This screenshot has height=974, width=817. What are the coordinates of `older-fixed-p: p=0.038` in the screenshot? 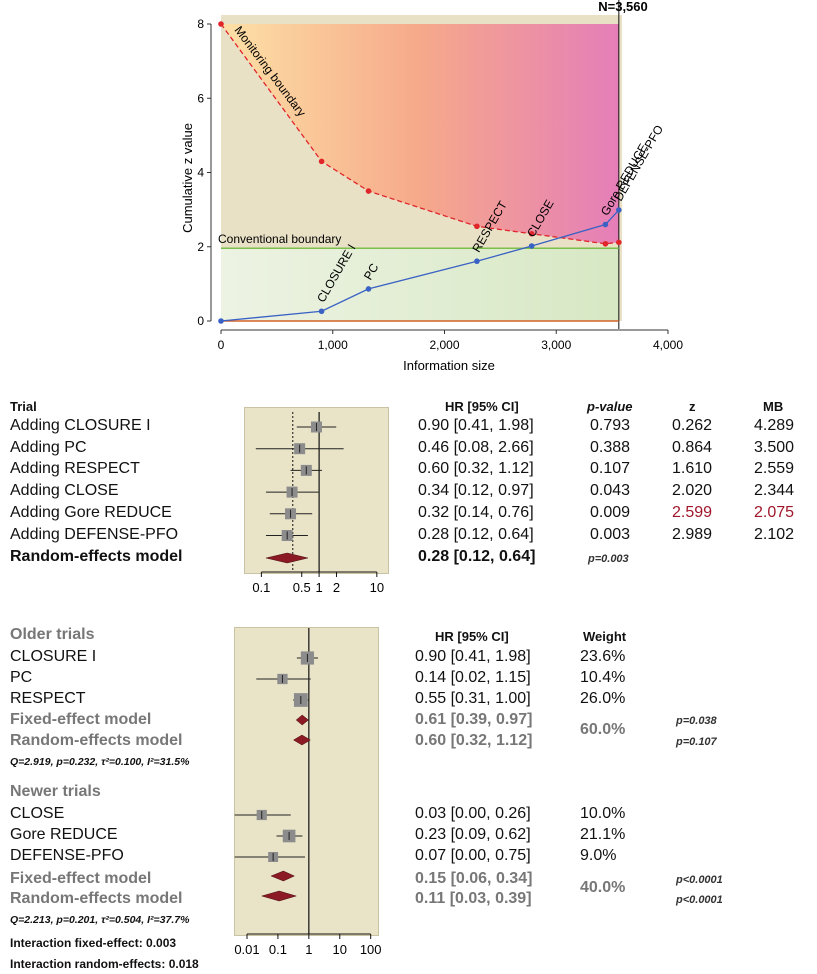 It's located at (696, 721).